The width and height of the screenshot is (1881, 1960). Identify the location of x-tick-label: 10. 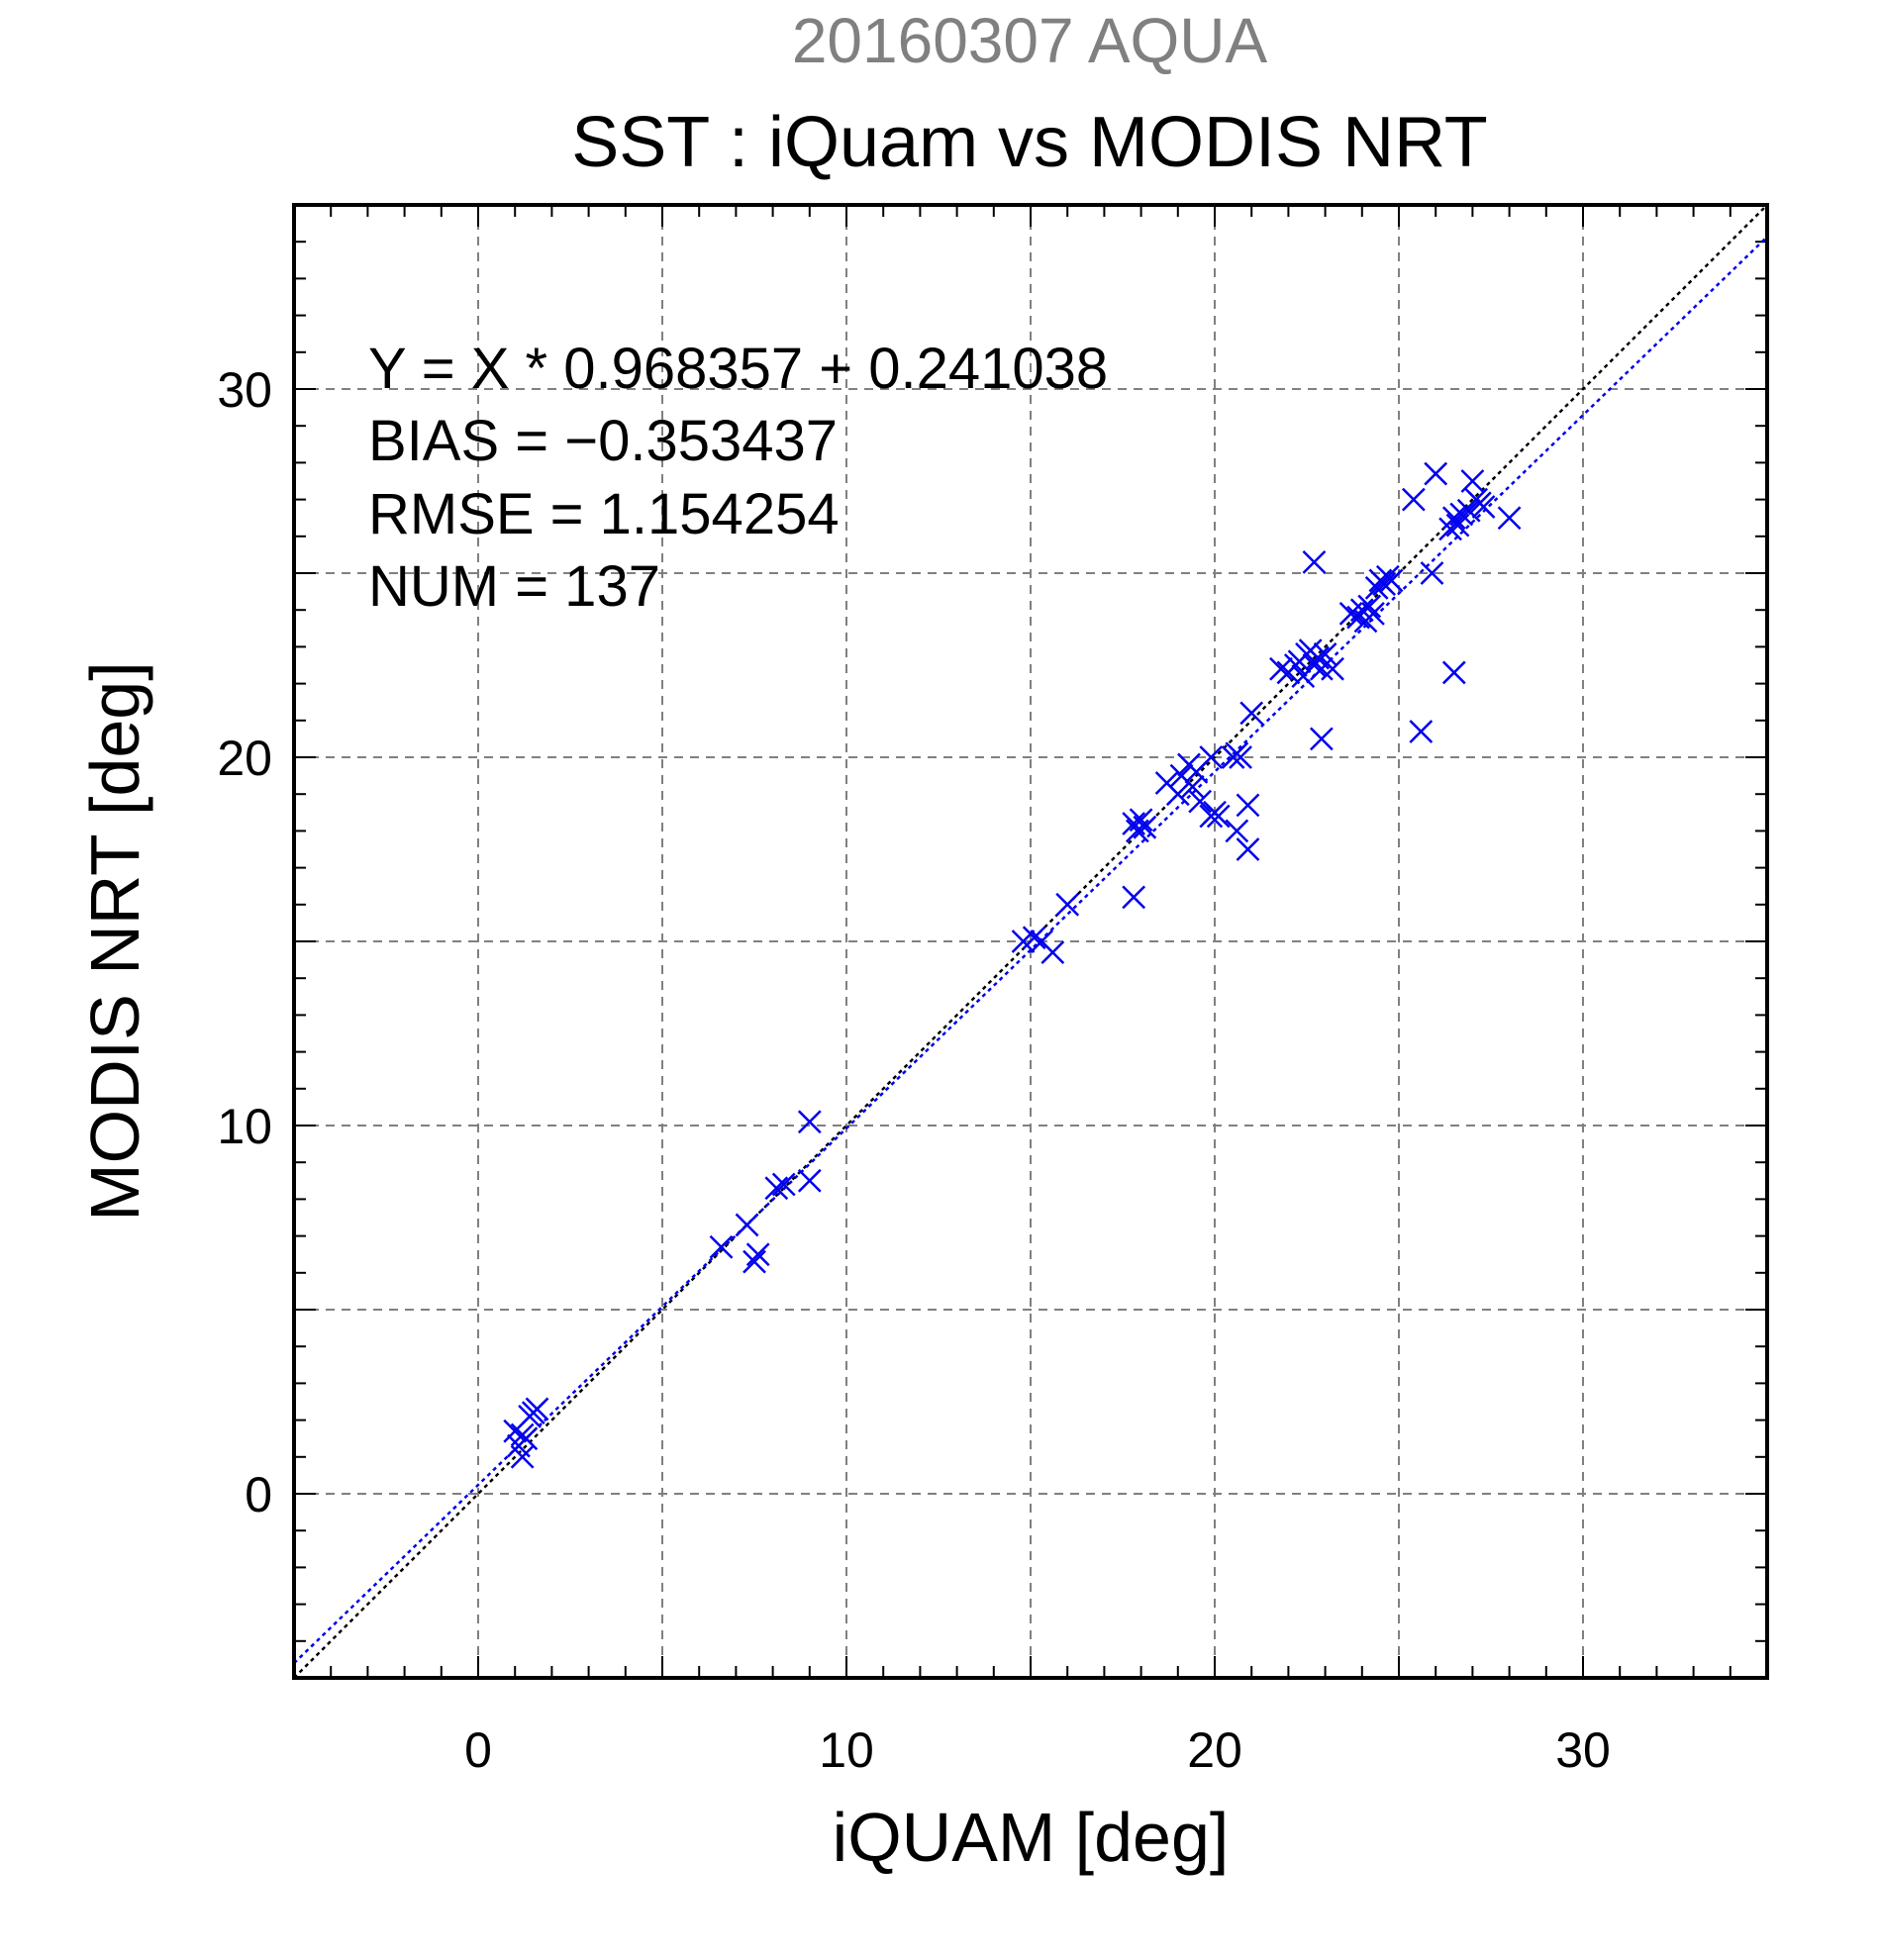
(846, 1750).